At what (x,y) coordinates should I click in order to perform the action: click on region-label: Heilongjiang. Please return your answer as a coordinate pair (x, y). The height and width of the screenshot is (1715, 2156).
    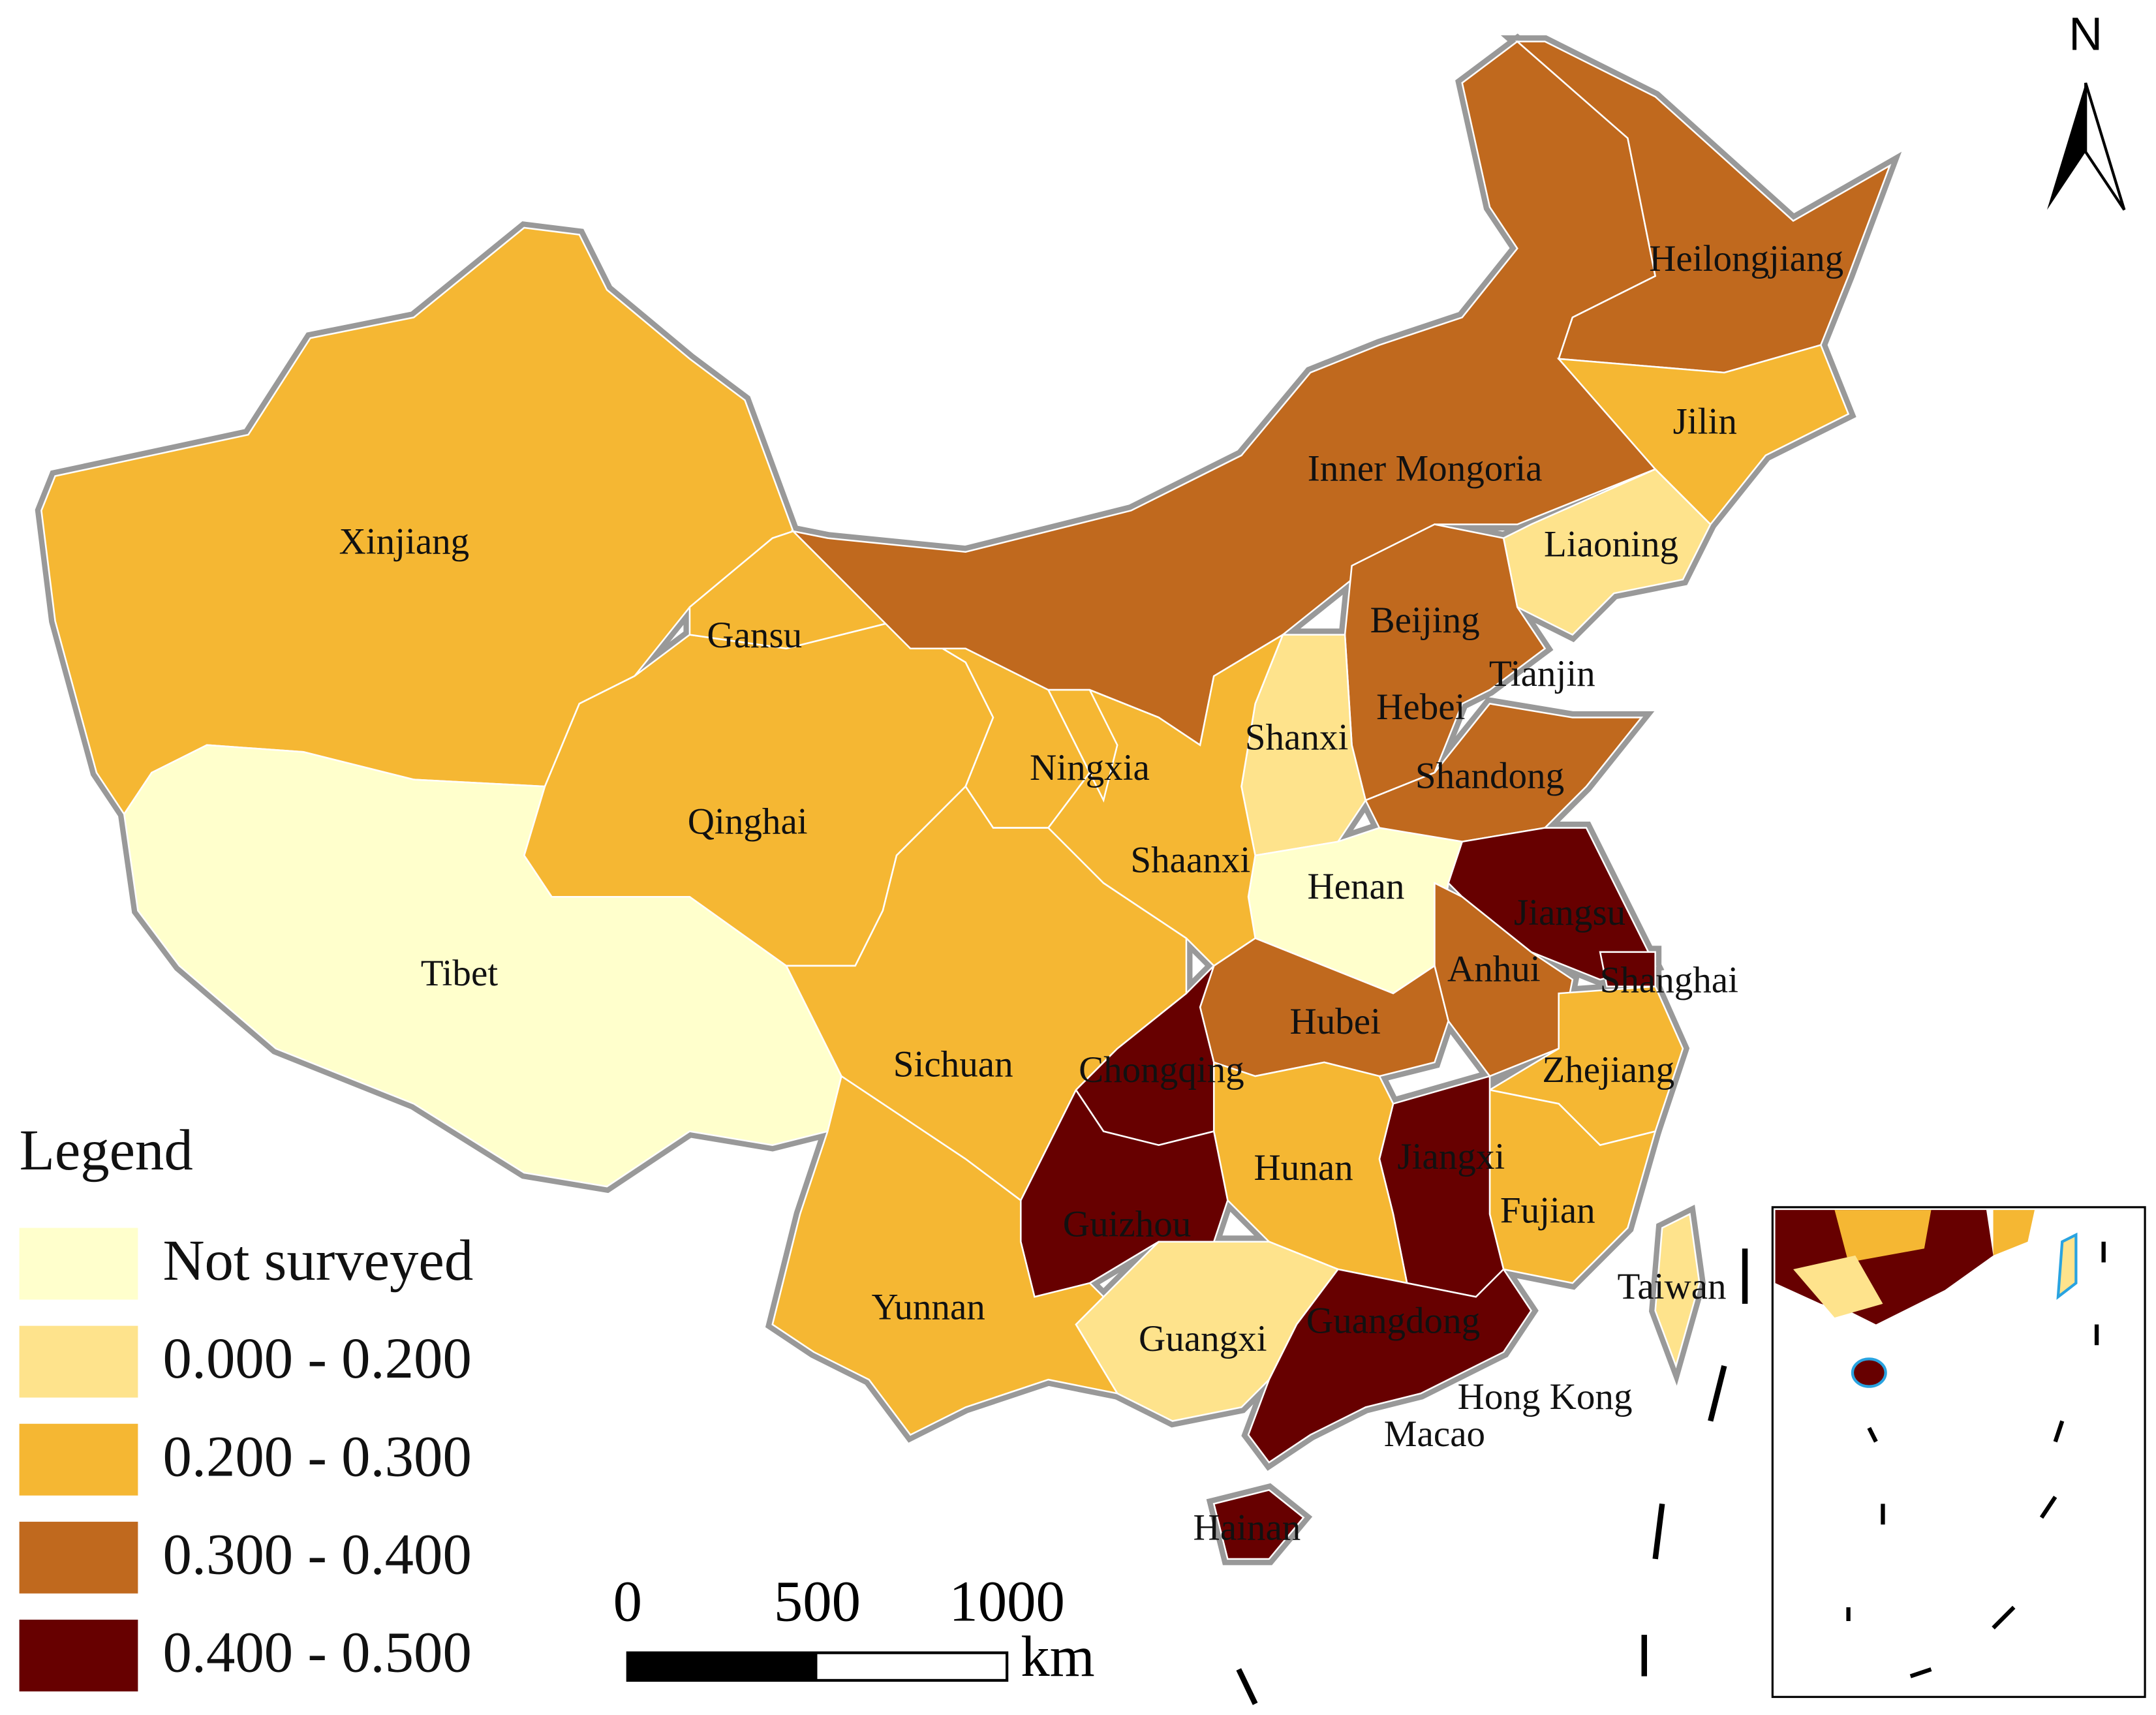
    Looking at the image, I should click on (1746, 258).